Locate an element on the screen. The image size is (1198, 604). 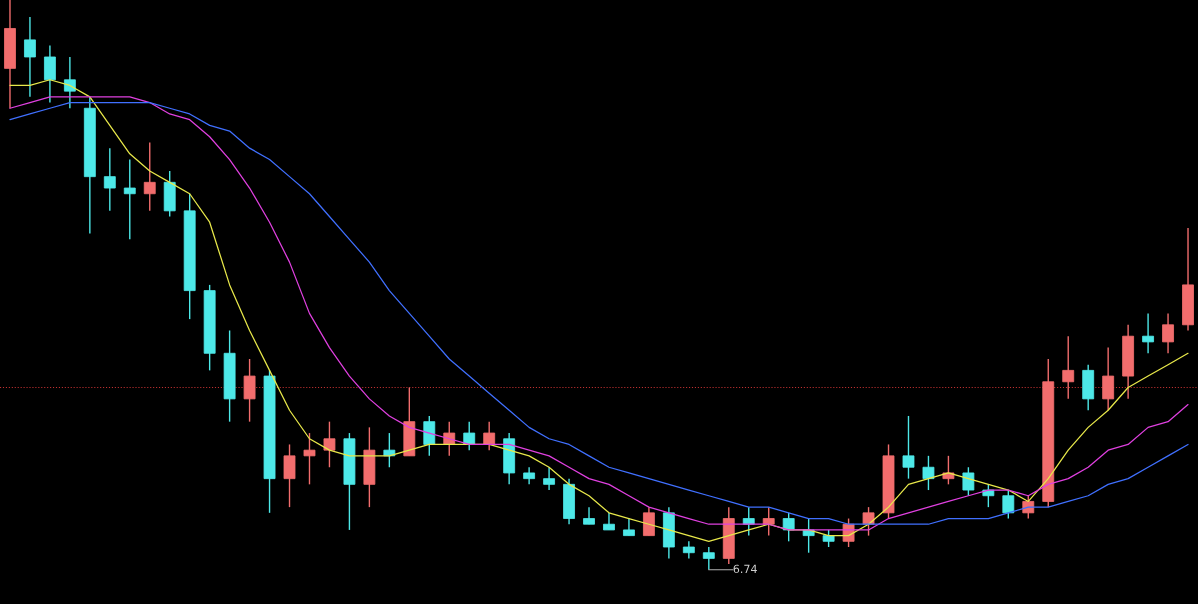
annotation: 6.74 is located at coordinates (745, 569).